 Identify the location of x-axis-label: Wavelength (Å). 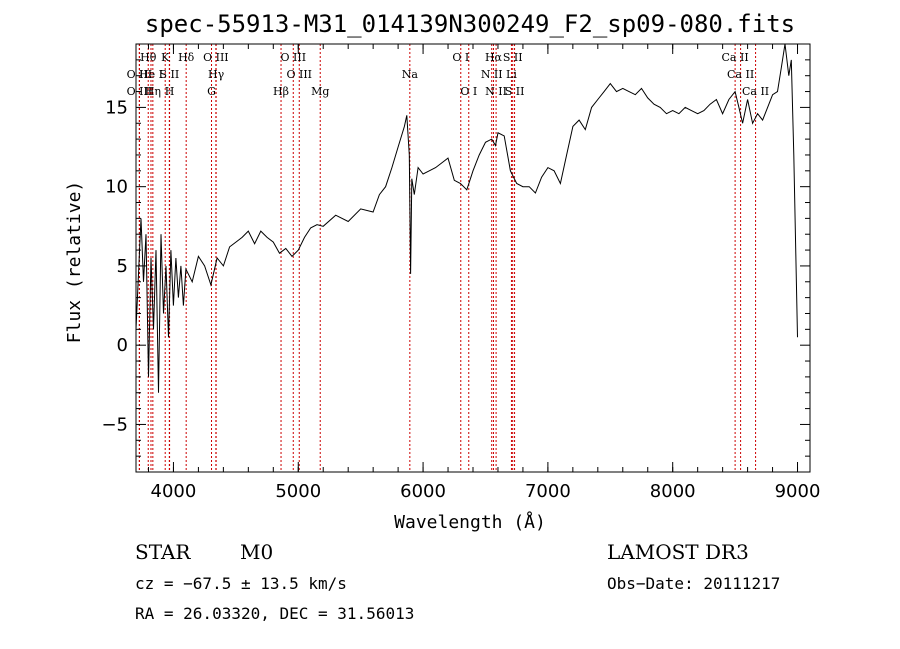
(470, 522).